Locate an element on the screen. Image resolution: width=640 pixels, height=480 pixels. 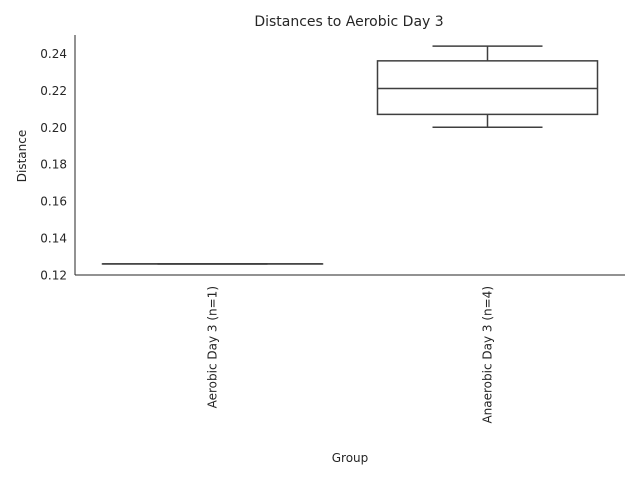
x-tick-label: Anaerobic Day 3 (n=4) is located at coordinates (488, 355).